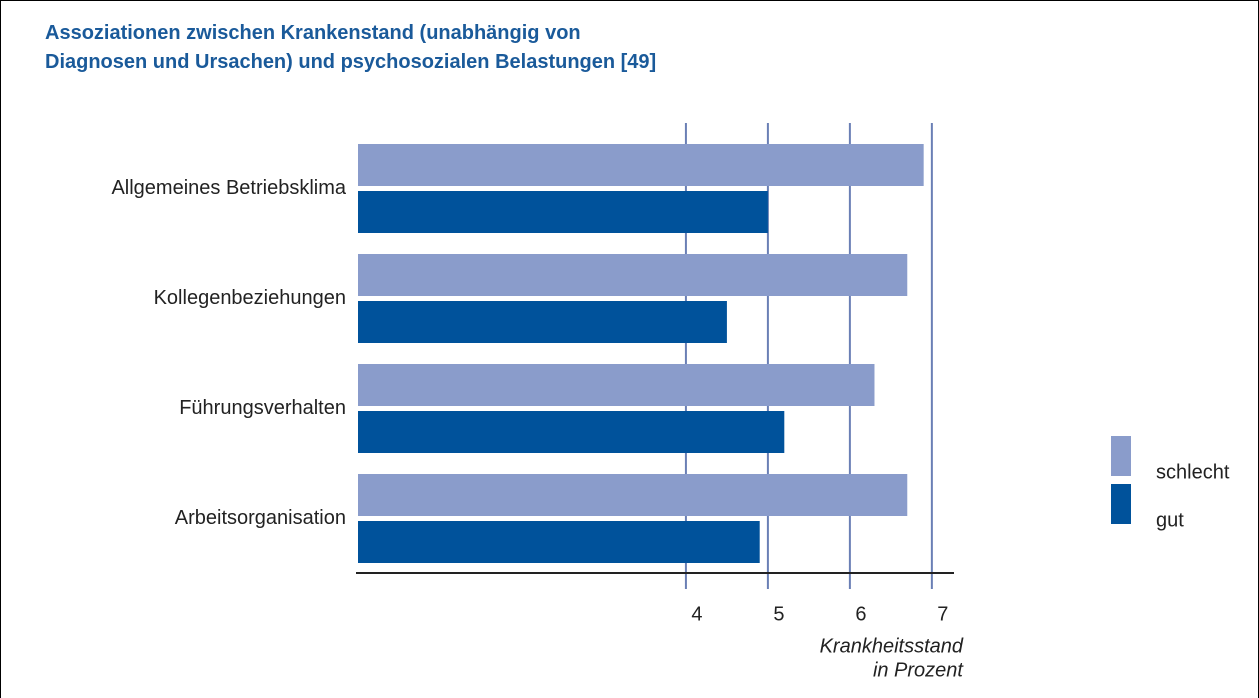  What do you see at coordinates (262, 408) in the screenshot?
I see `y-tick-label: Führungsverhalten` at bounding box center [262, 408].